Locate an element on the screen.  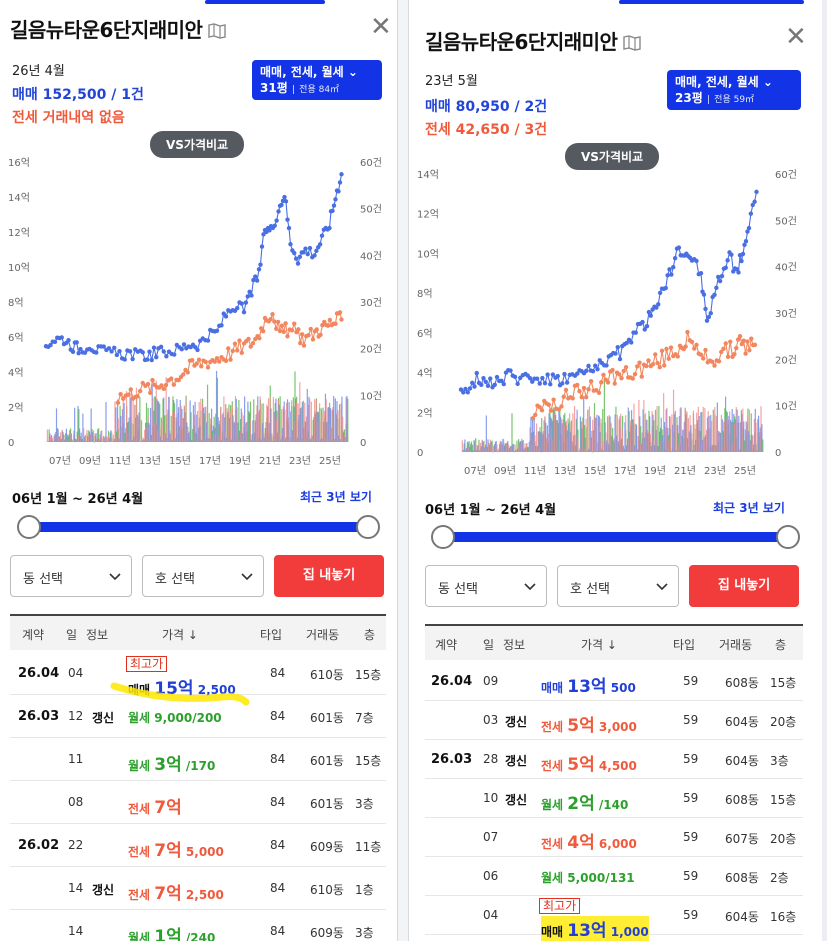
table-row: 11 월세 3억 /170 84 601동 15층 is located at coordinates (198, 759).